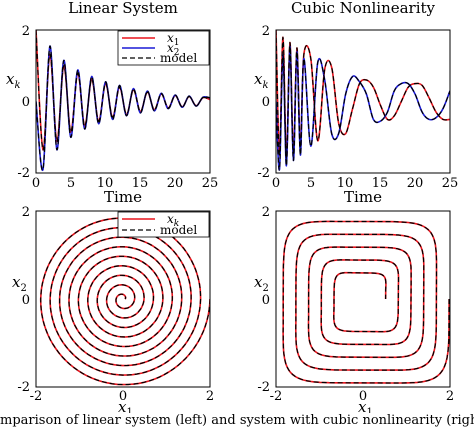 This screenshot has height=431, width=474. Describe the element at coordinates (173, 220) in the screenshot. I see `legend-label-xk: xk` at that location.